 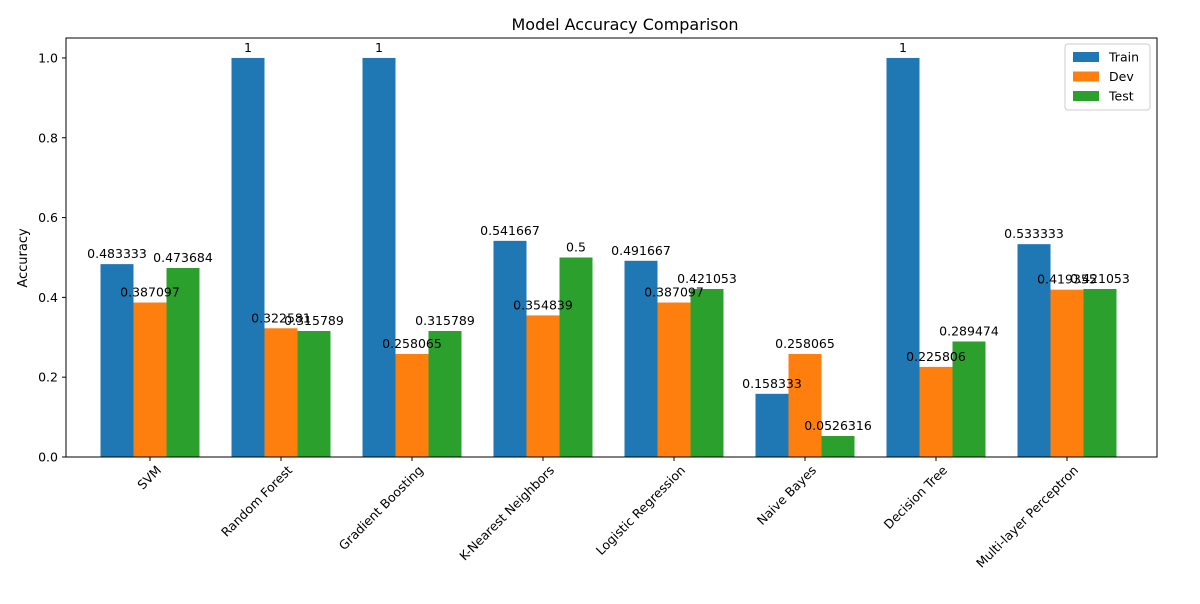 I want to click on bar-value-label: 0.419355, so click(x=1067, y=279).